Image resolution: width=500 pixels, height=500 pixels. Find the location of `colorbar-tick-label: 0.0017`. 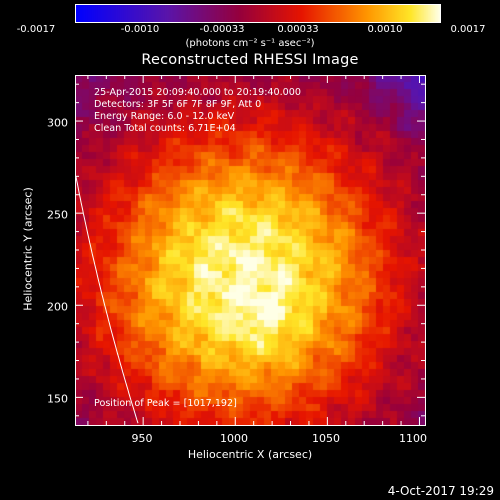

colorbar-tick-label: 0.0017 is located at coordinates (468, 29).